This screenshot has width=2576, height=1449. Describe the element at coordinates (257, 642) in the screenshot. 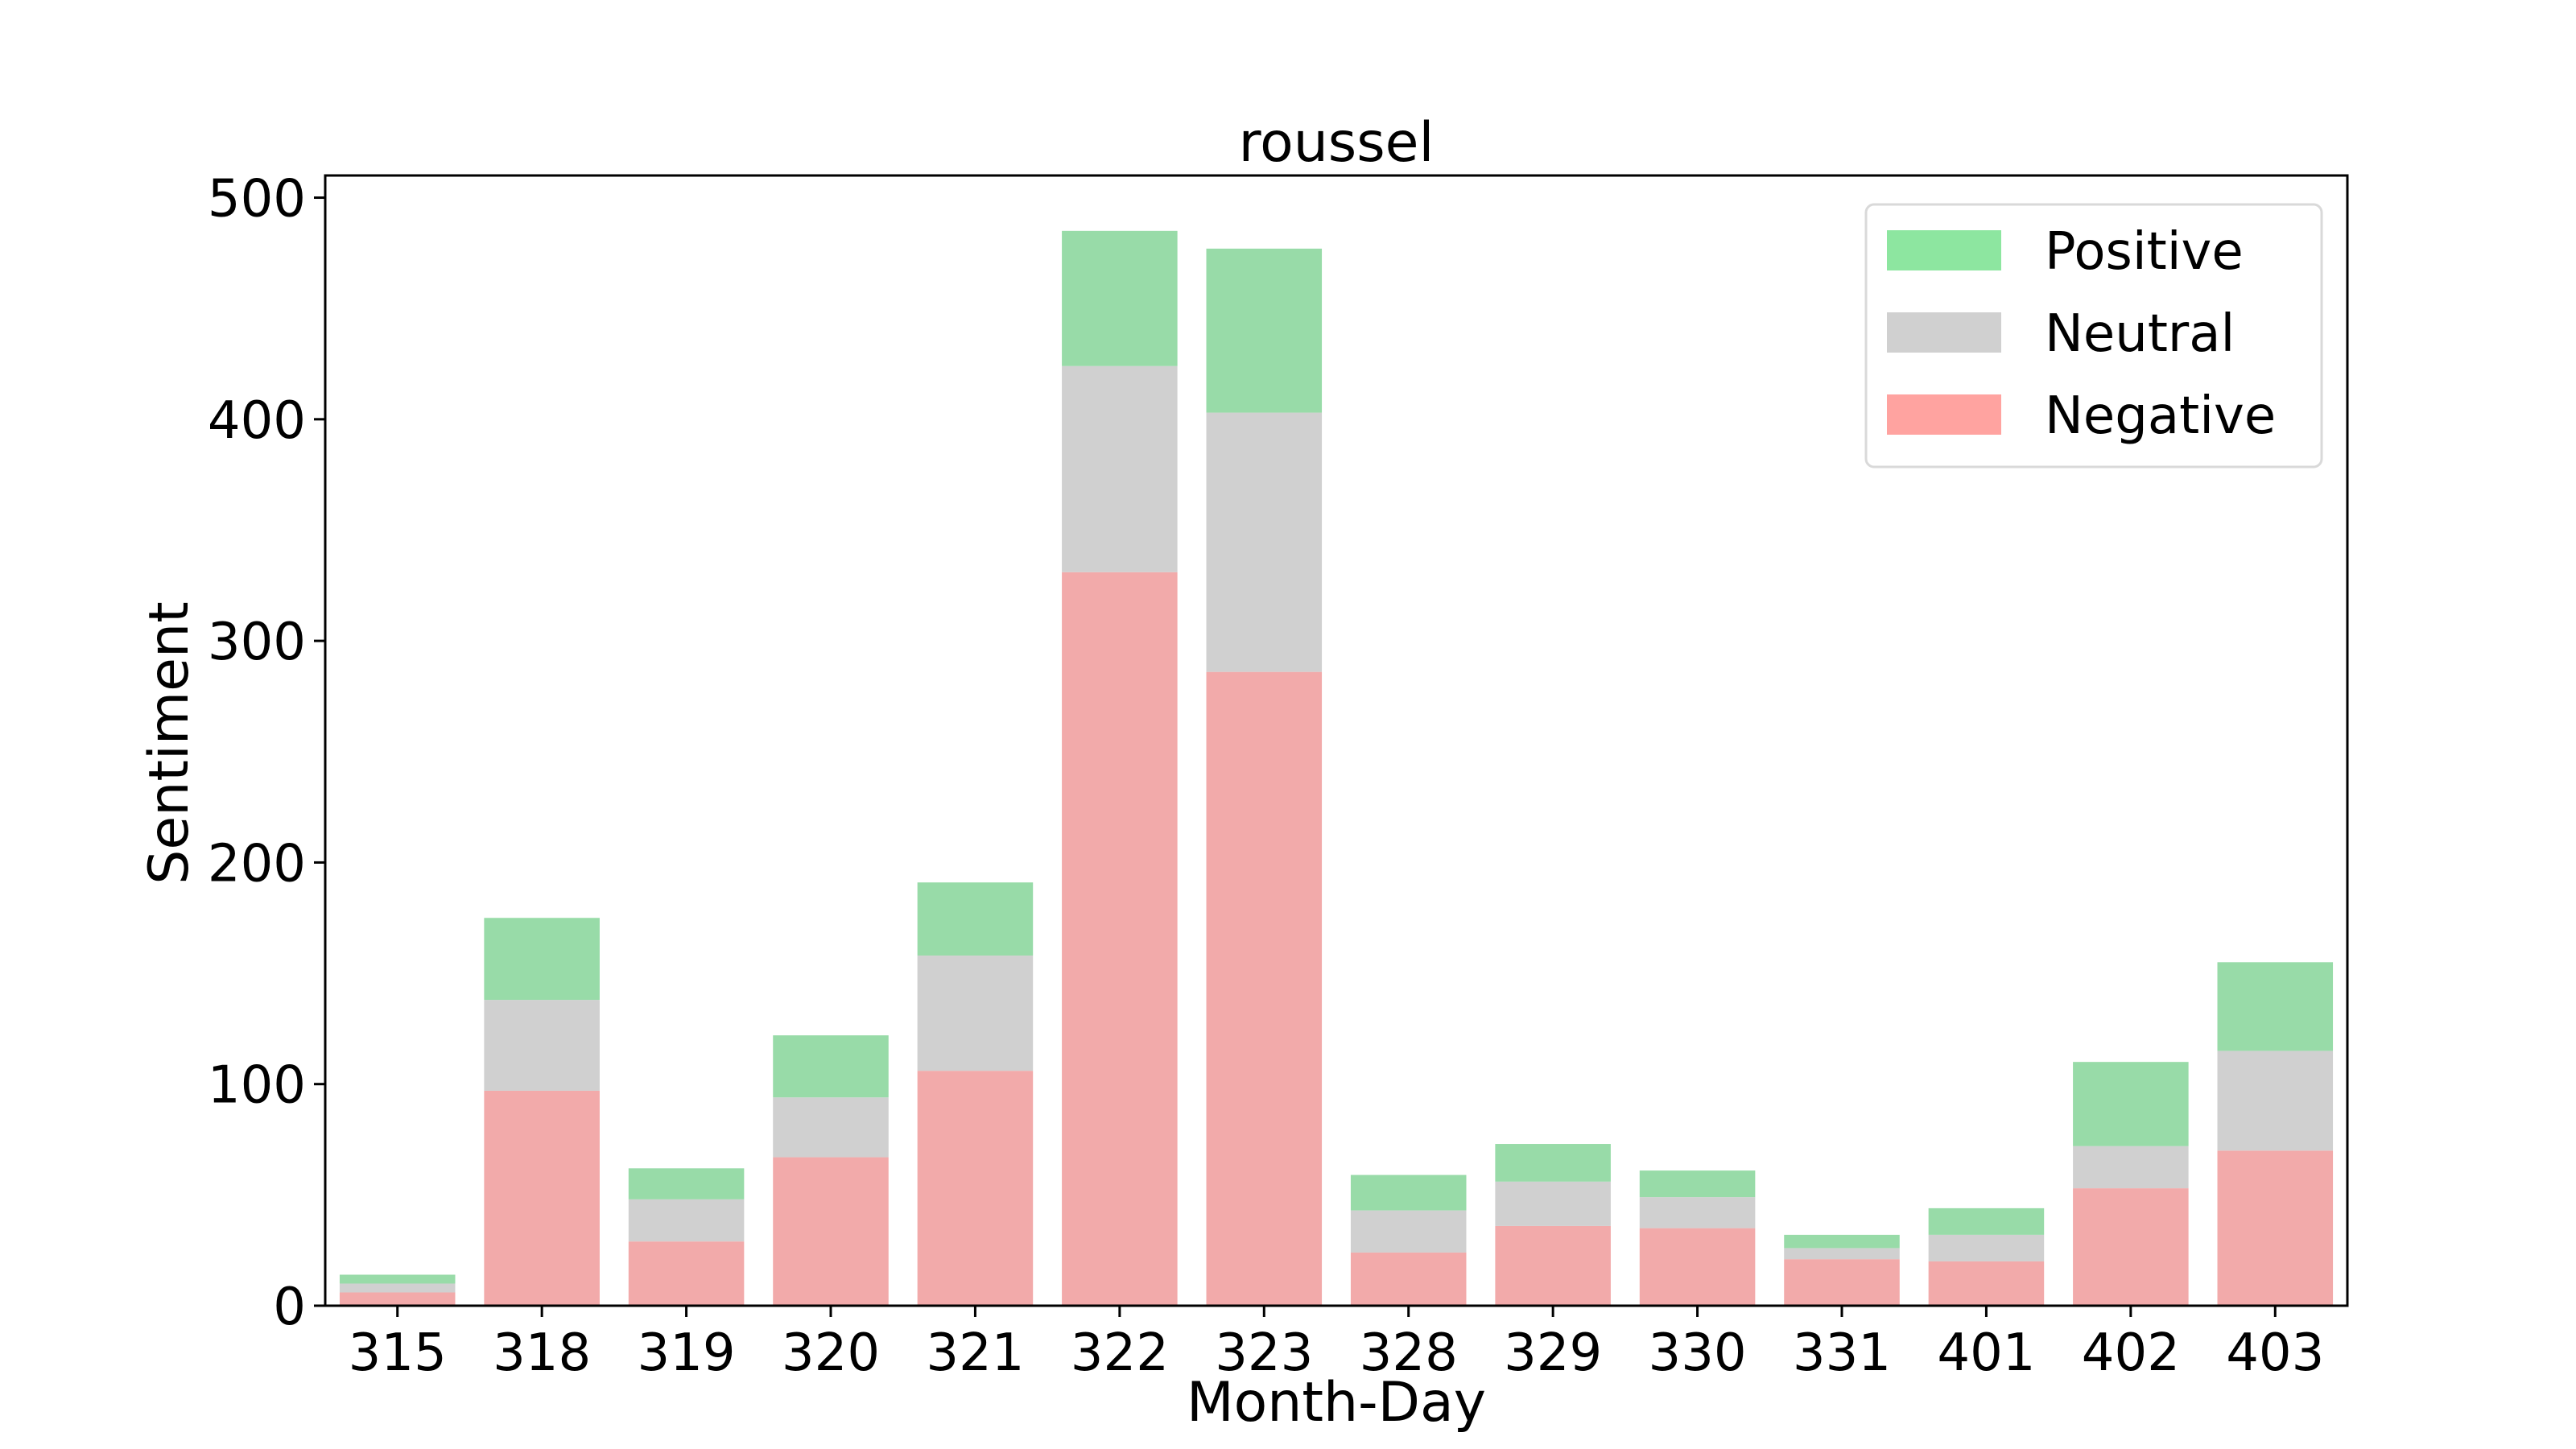

I see `y-tick-label: 300` at that location.